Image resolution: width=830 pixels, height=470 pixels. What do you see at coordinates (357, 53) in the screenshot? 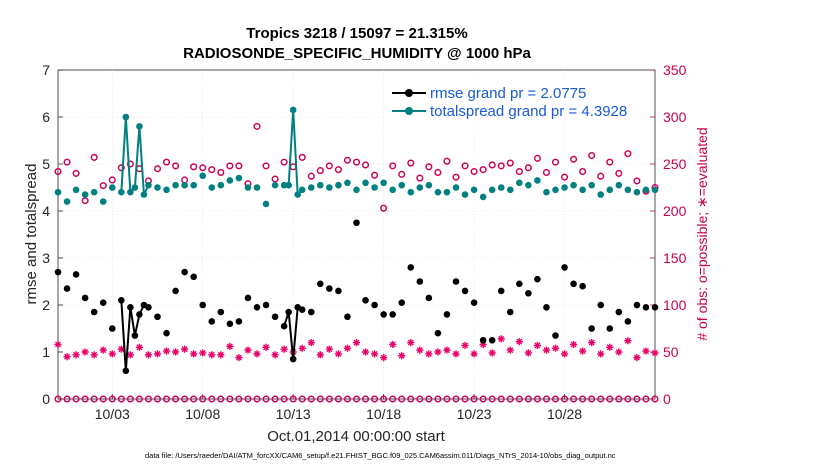
I see `chart-title-line2: RADIOSONDE_SPECIFIC_HUMIDITY @ 1000 hPa` at bounding box center [357, 53].